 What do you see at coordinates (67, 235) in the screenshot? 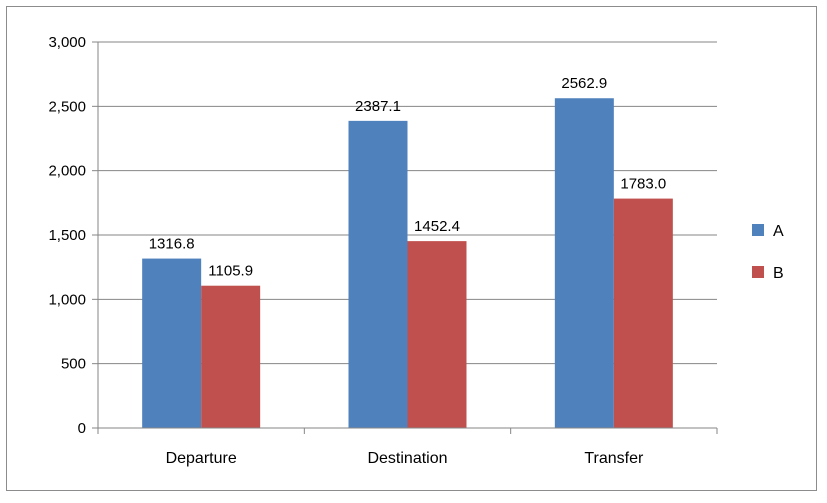
I see `y-tick-label: 1,500` at bounding box center [67, 235].